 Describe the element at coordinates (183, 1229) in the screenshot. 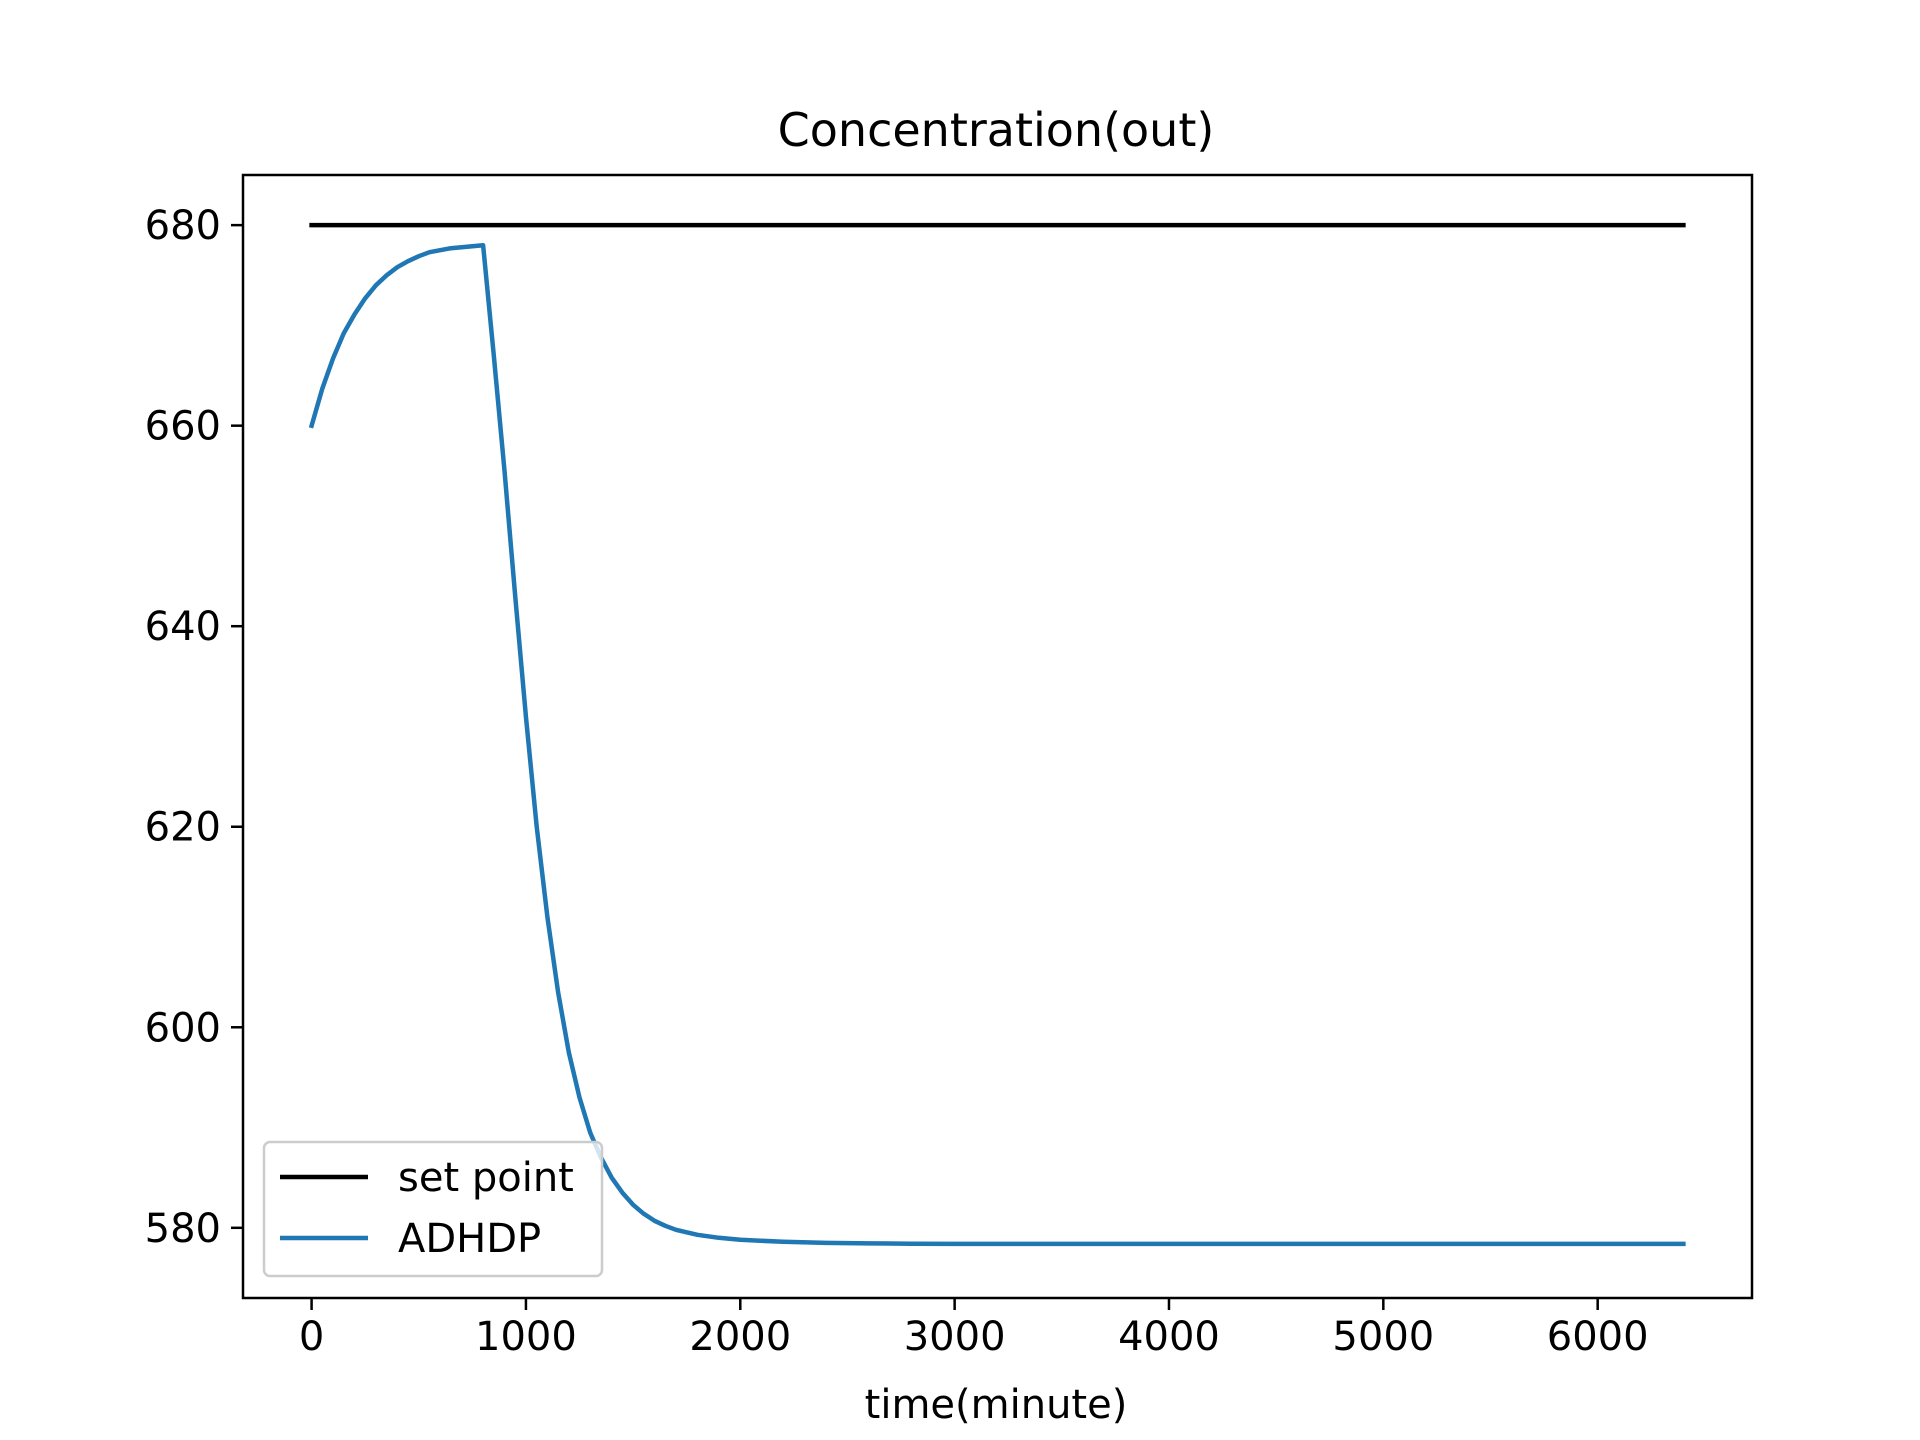

I see `y-tick-label: 580` at that location.